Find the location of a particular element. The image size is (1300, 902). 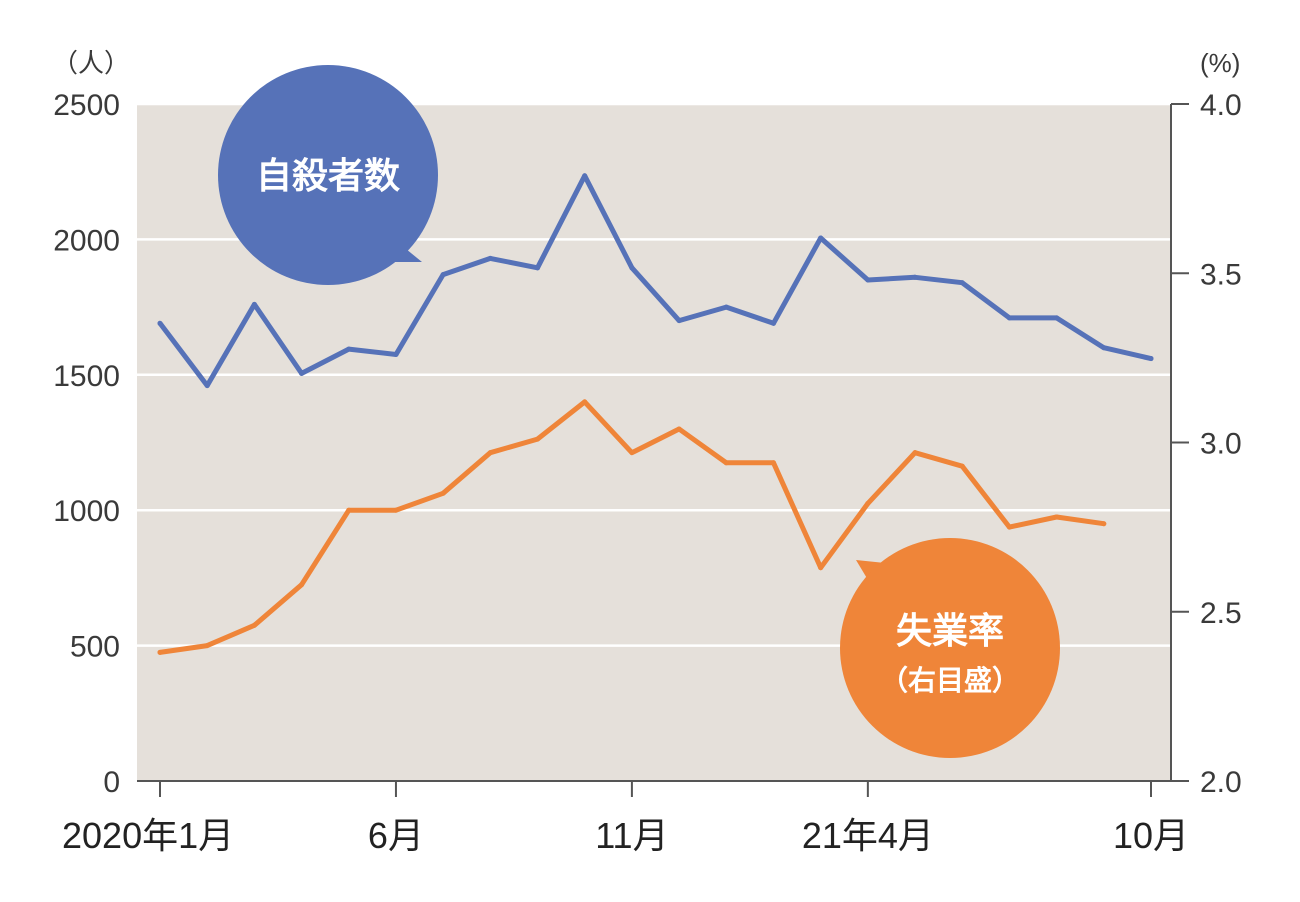

left-y-tick-label: 2000 is located at coordinates (86, 240).